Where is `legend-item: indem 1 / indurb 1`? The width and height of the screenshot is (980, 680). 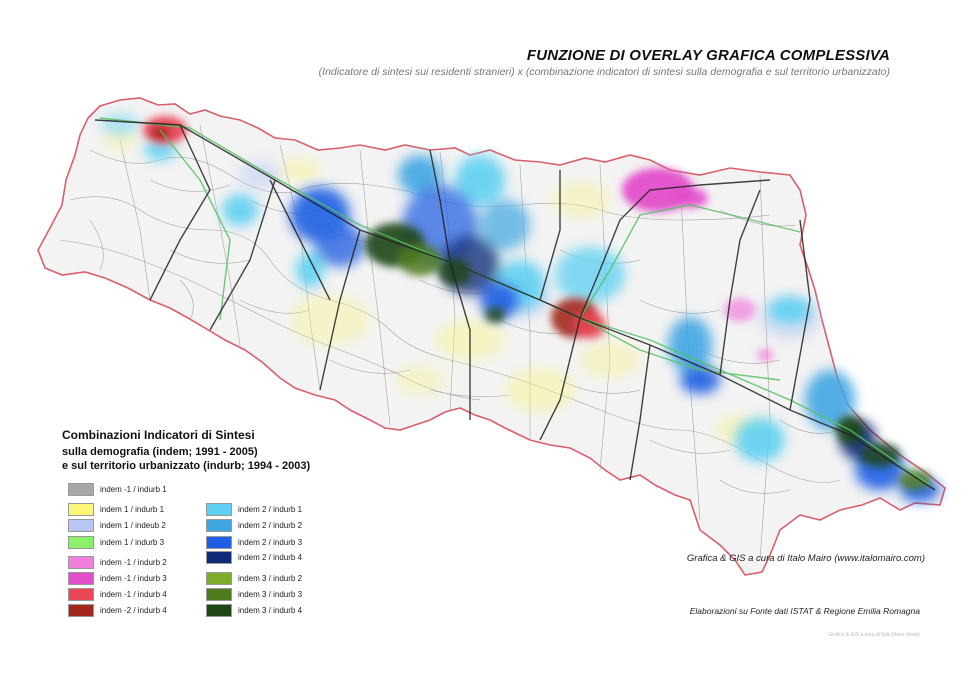 legend-item: indem 1 / indurb 1 is located at coordinates (116, 509).